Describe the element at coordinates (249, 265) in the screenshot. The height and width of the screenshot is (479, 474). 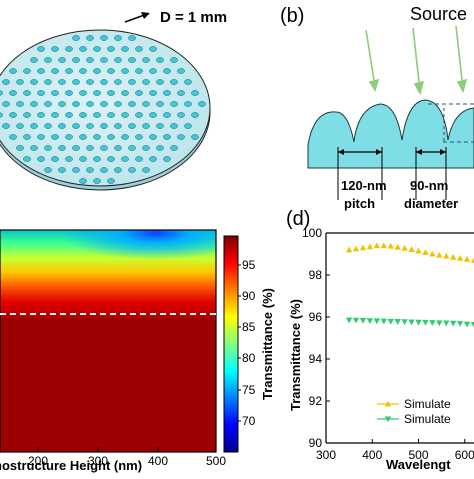
I see `colorbar-tick-label: 95` at that location.